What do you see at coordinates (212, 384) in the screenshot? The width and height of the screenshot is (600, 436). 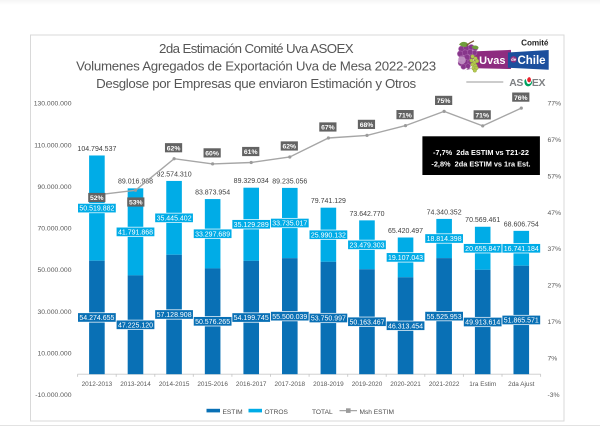 I see `svg-text: 2015-2016` at bounding box center [212, 384].